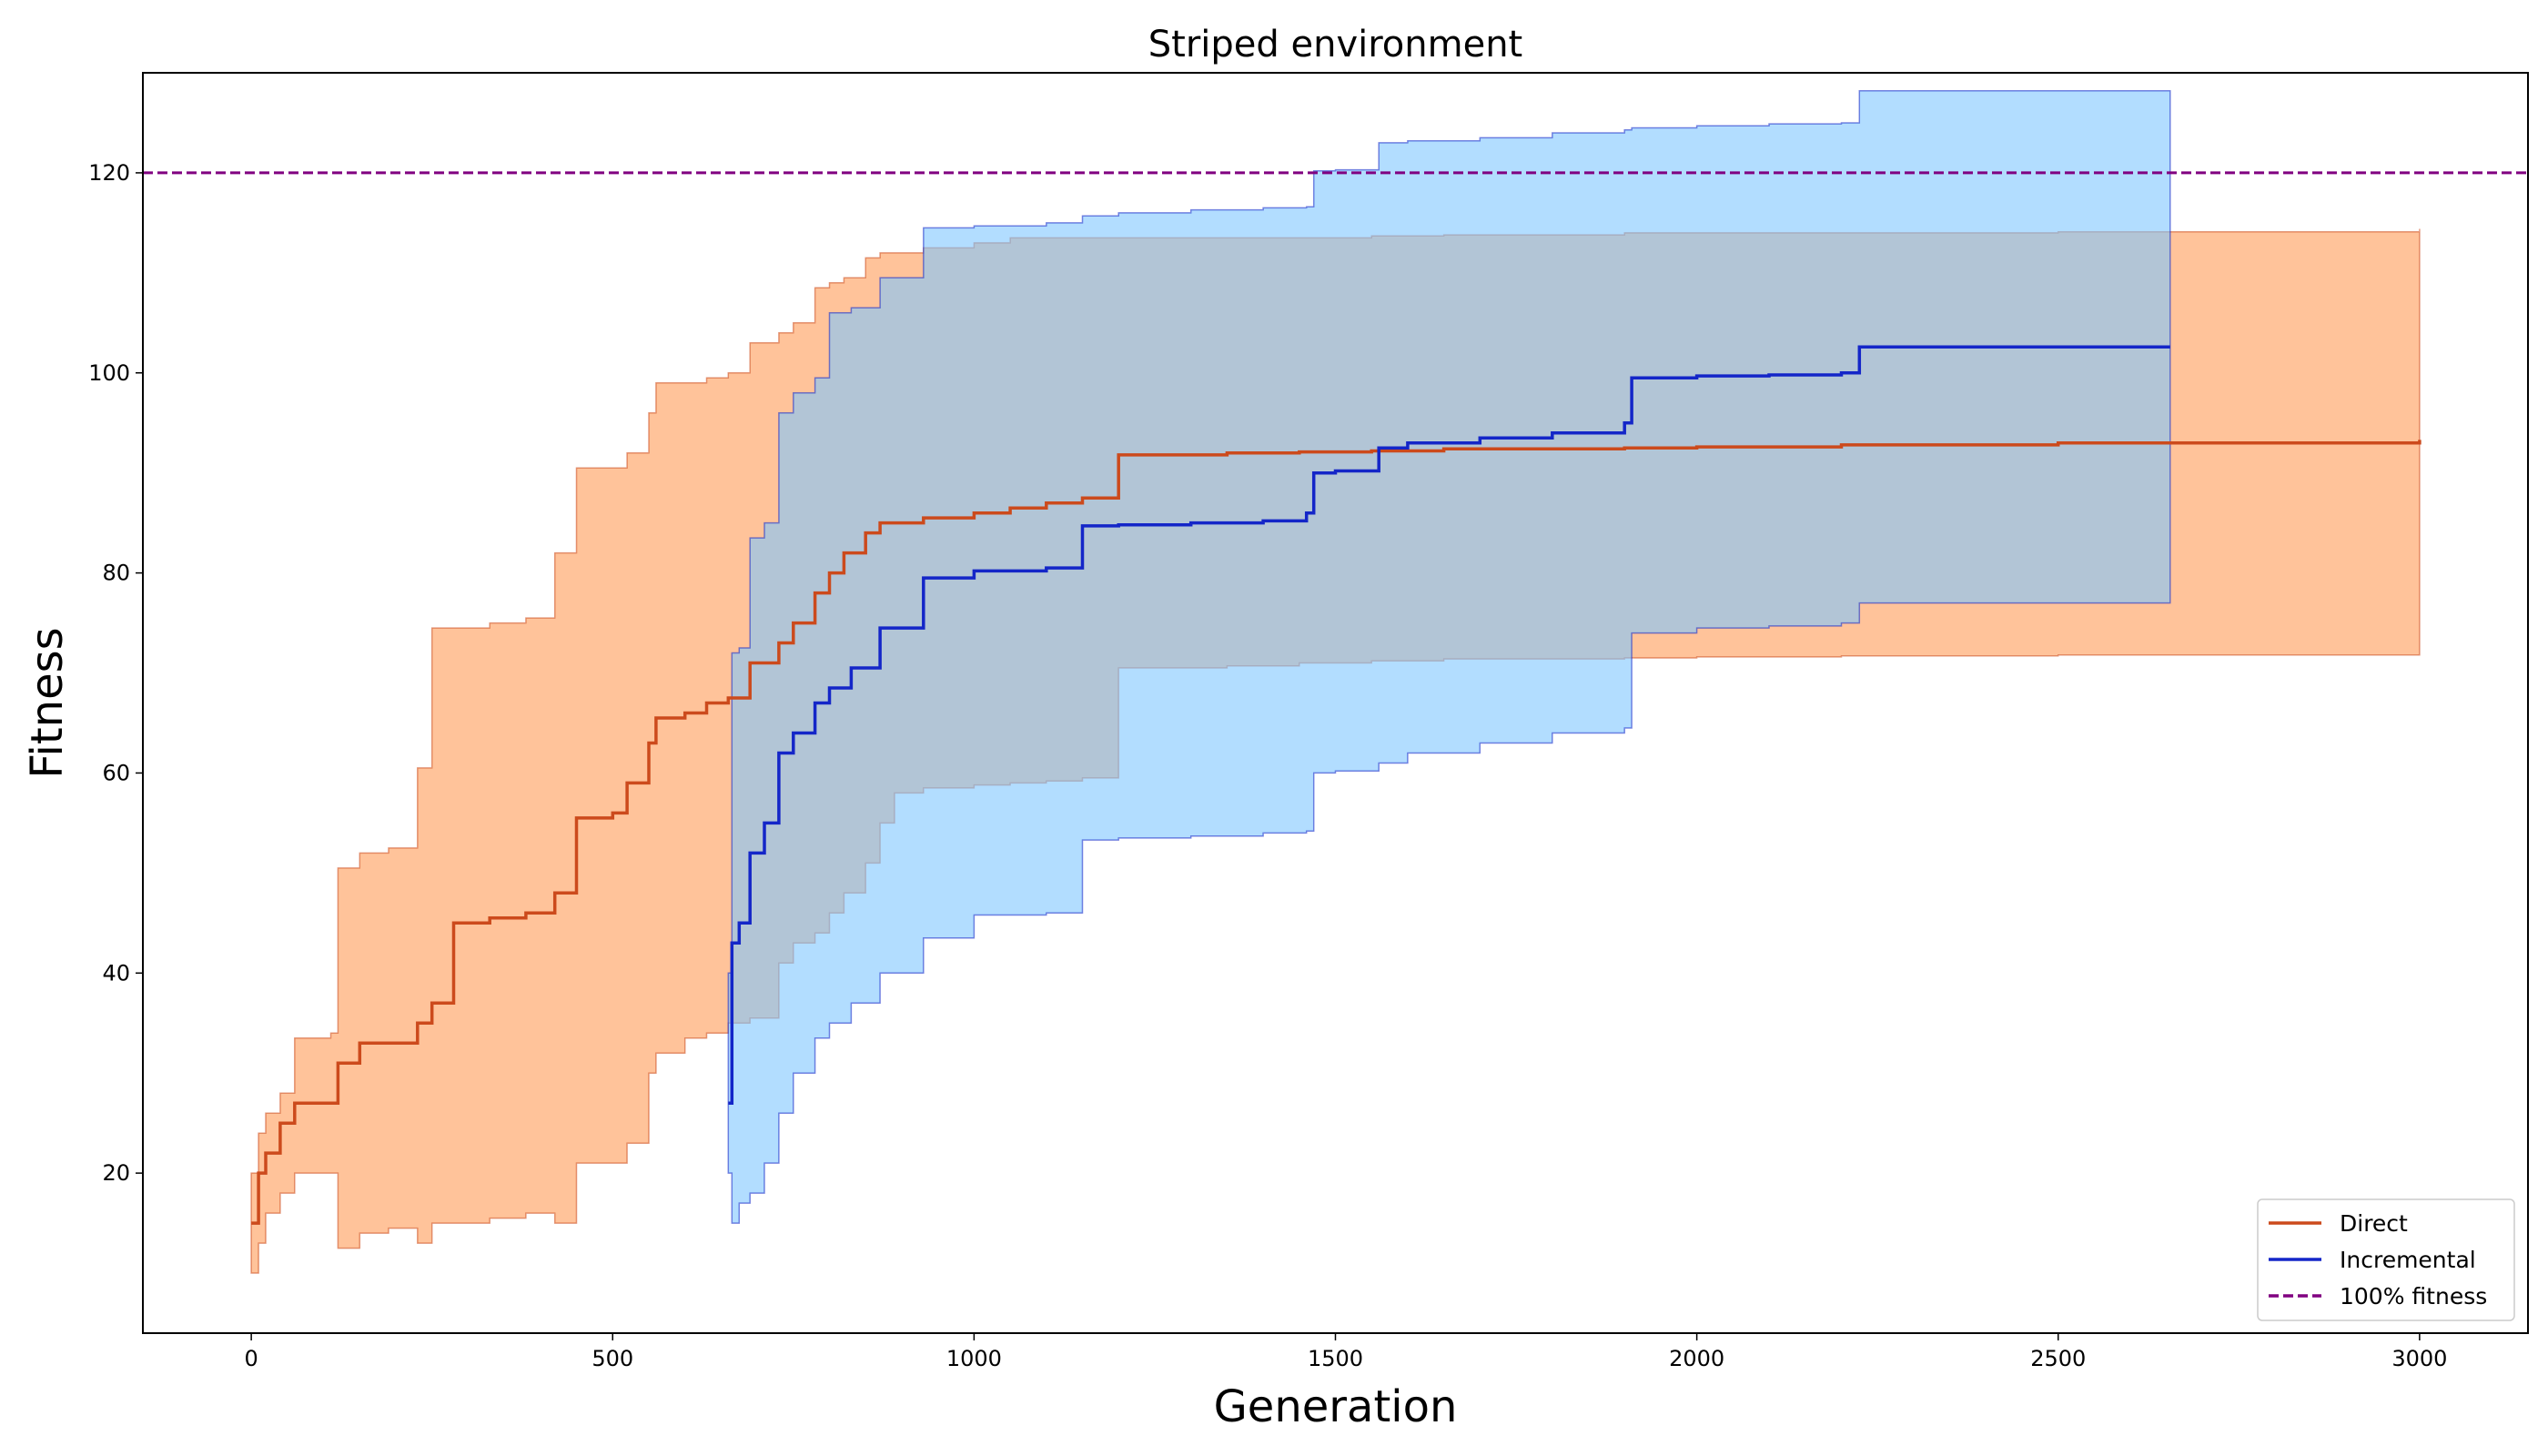 The width and height of the screenshot is (2548, 1456). Describe the element at coordinates (2374, 1224) in the screenshot. I see `legend-label: Direct` at that location.